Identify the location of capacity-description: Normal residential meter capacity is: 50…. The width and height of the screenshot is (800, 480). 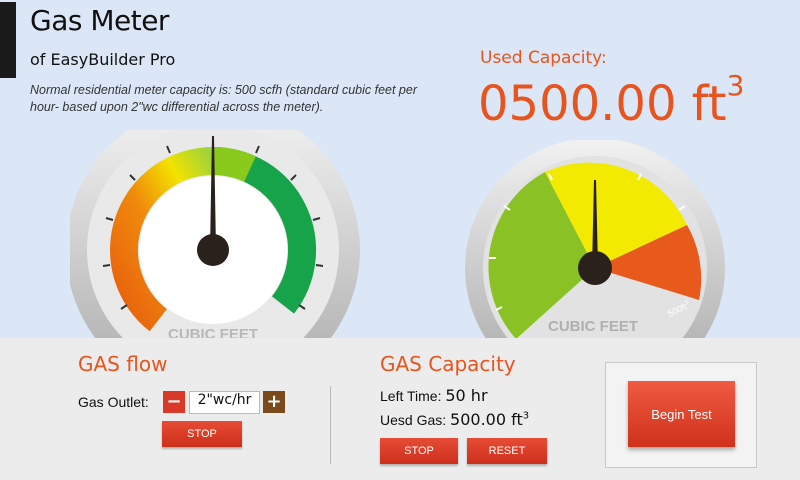
(223, 98).